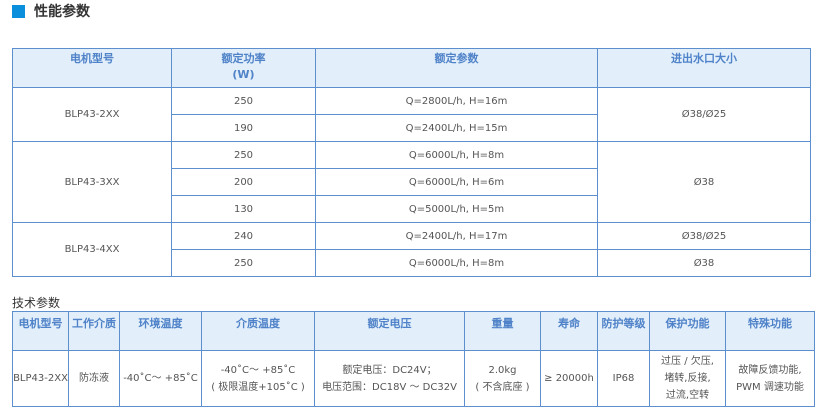  Describe the element at coordinates (704, 68) in the screenshot. I see `header-port: 进出水口大小` at that location.